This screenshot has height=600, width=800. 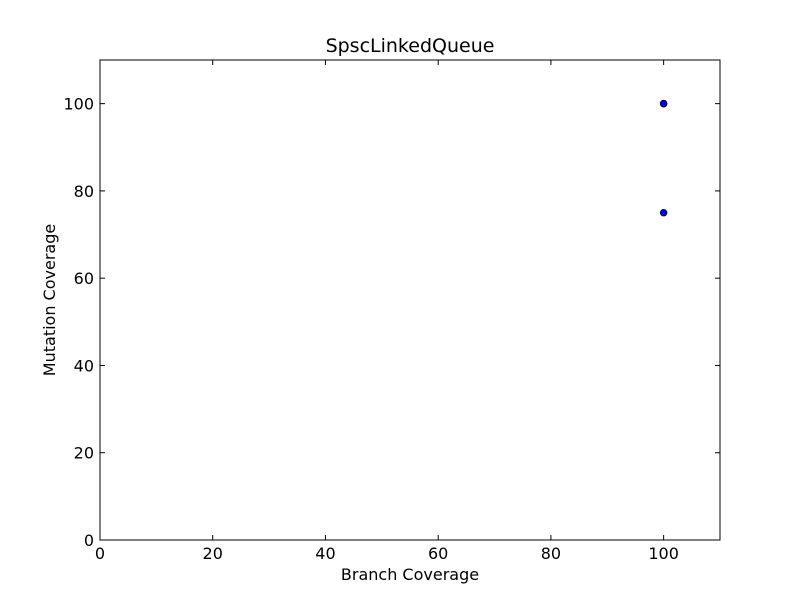 I want to click on x-tick-label: 20, so click(x=213, y=553).